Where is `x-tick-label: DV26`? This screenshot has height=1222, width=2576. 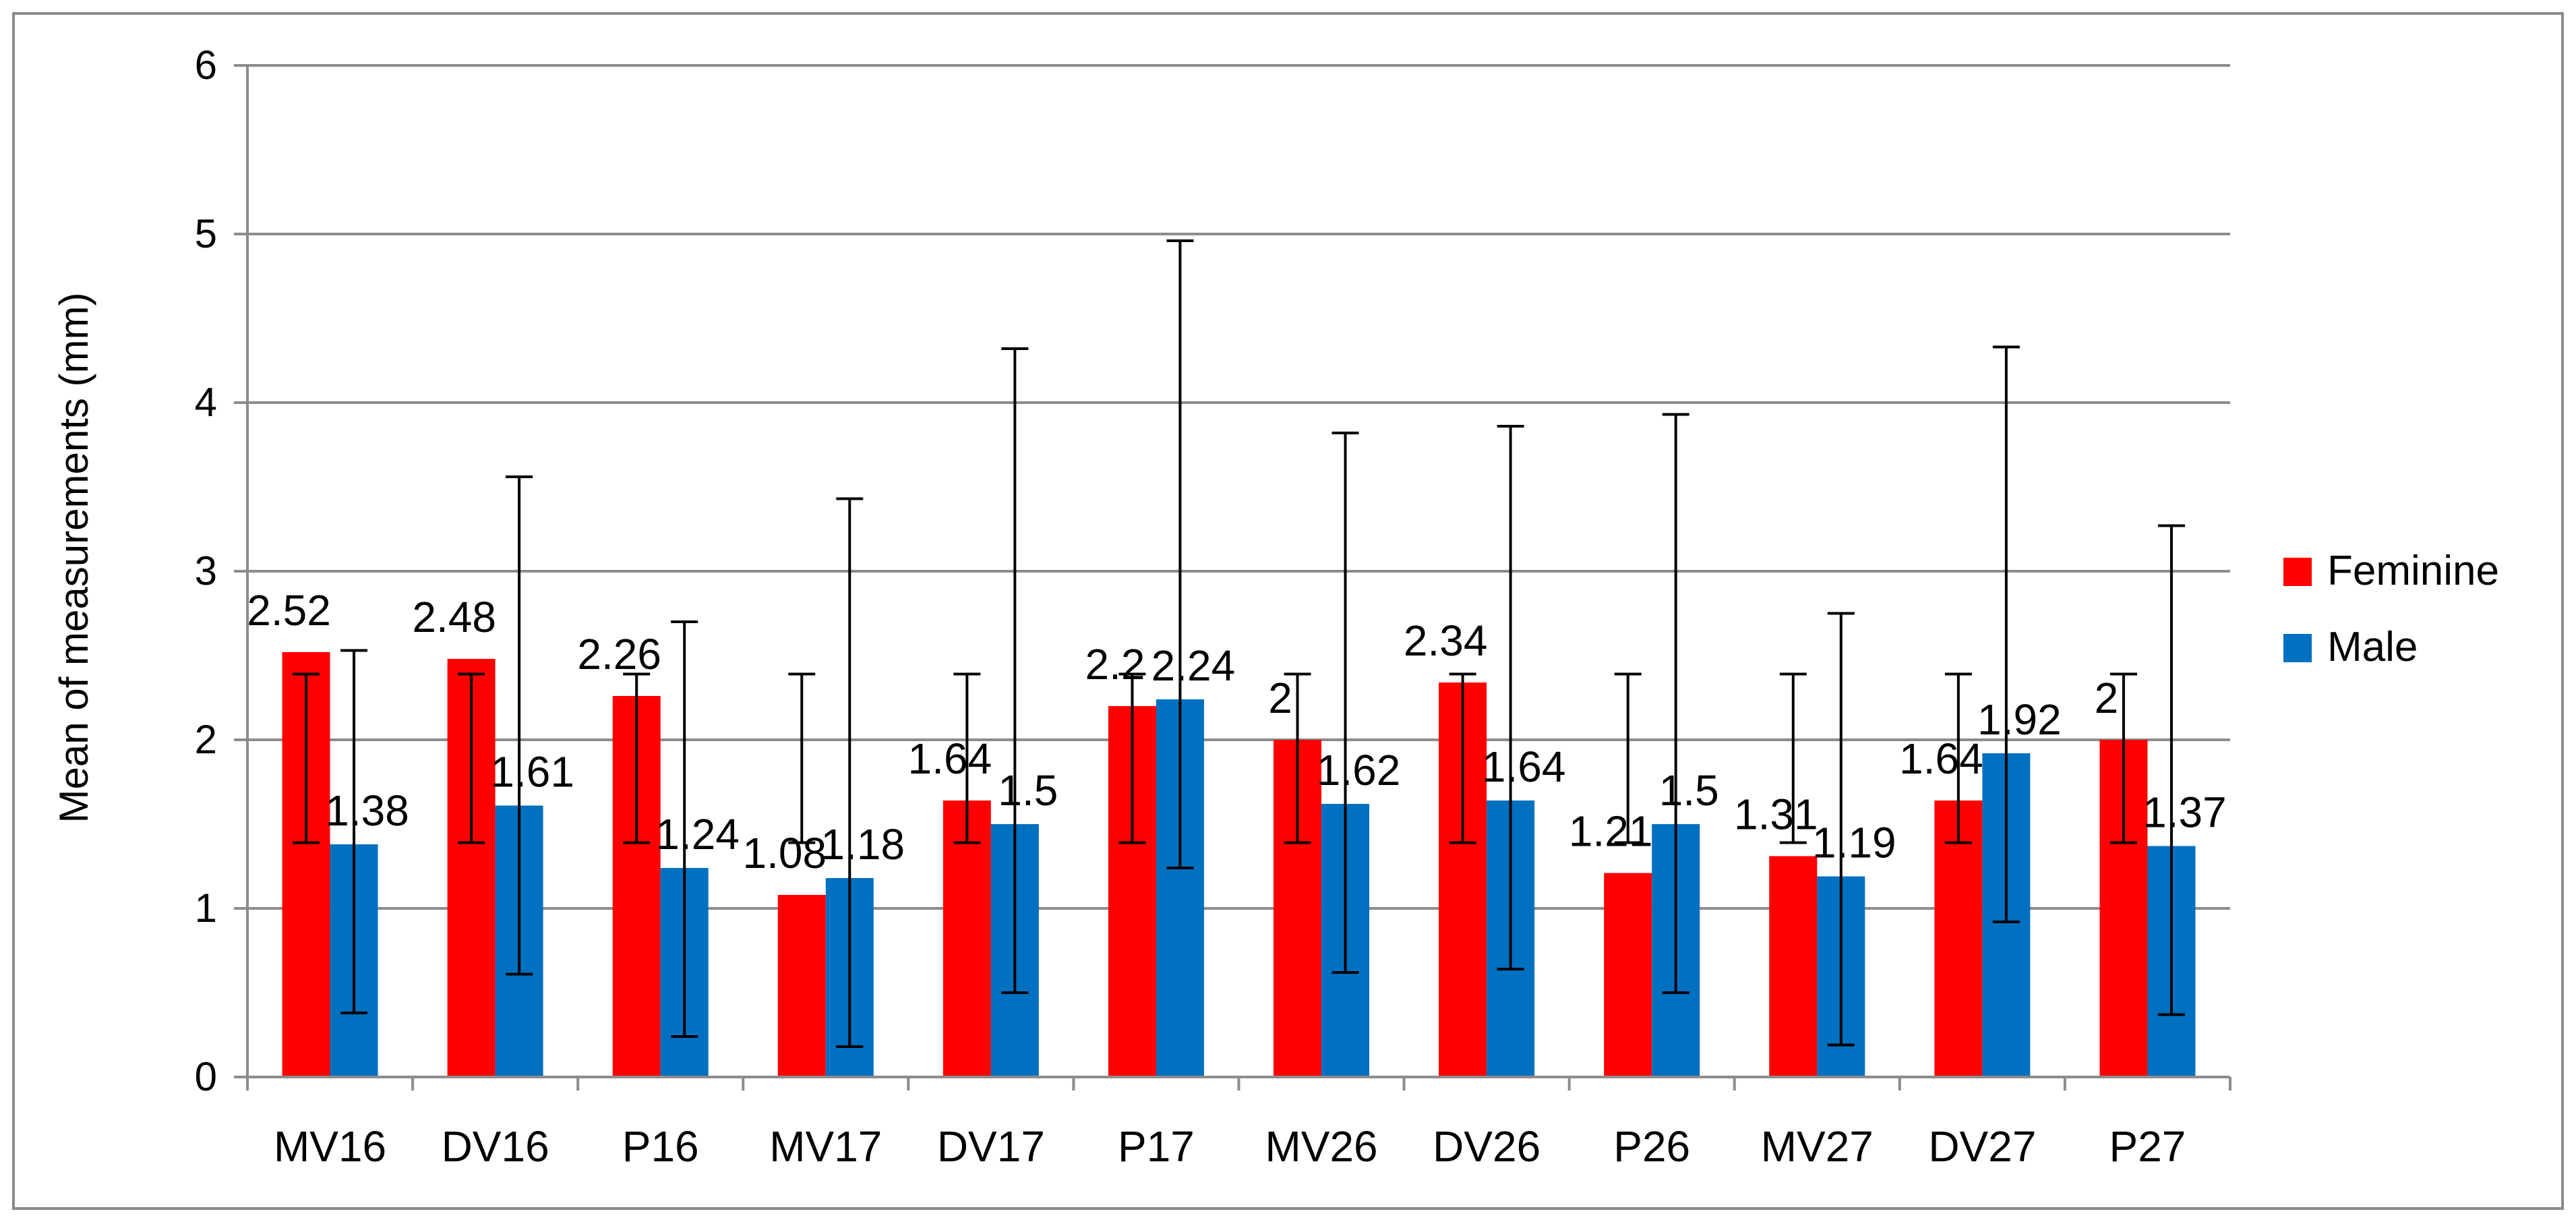 x-tick-label: DV26 is located at coordinates (1487, 1146).